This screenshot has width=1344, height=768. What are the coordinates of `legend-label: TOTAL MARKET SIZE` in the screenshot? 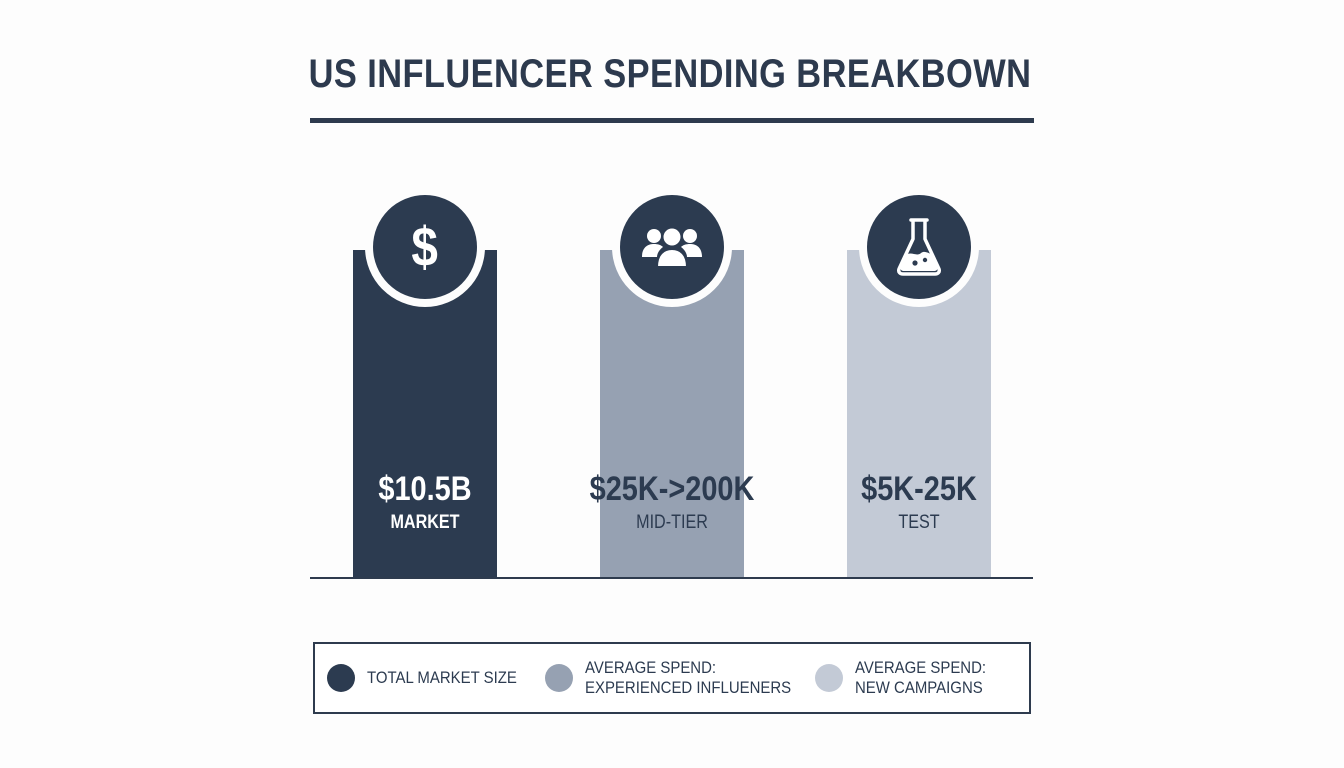 It's located at (442, 677).